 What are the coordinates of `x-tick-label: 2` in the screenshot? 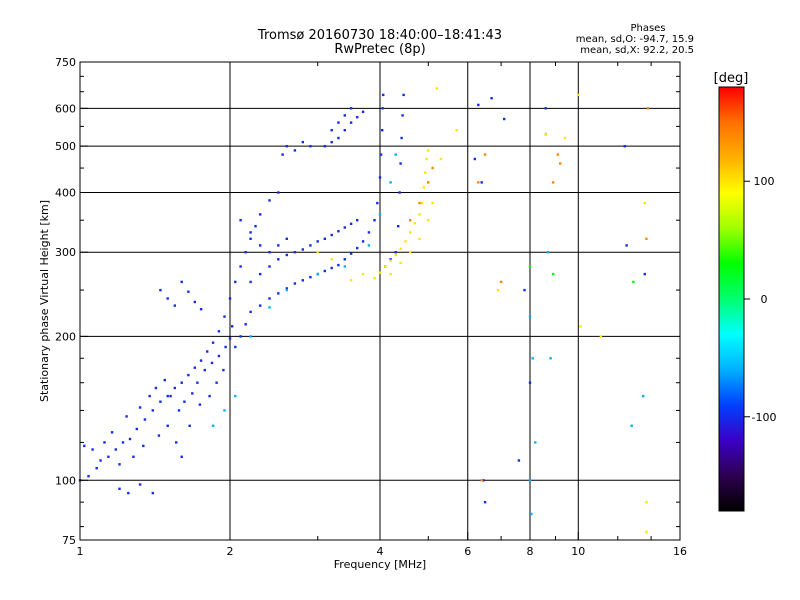 It's located at (230, 551).